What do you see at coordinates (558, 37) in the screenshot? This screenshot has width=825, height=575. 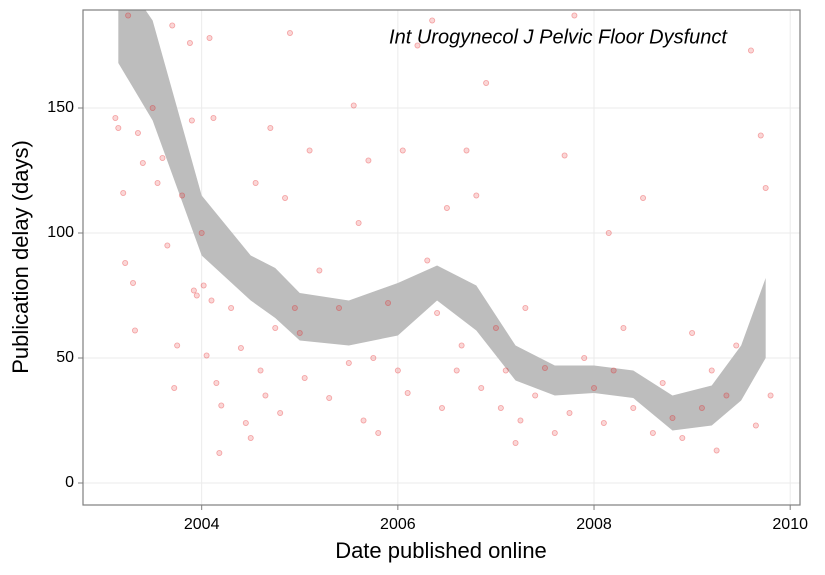 I see `annotation: Int Urogynecol J Pelvic Floor Dysfunct` at bounding box center [558, 37].